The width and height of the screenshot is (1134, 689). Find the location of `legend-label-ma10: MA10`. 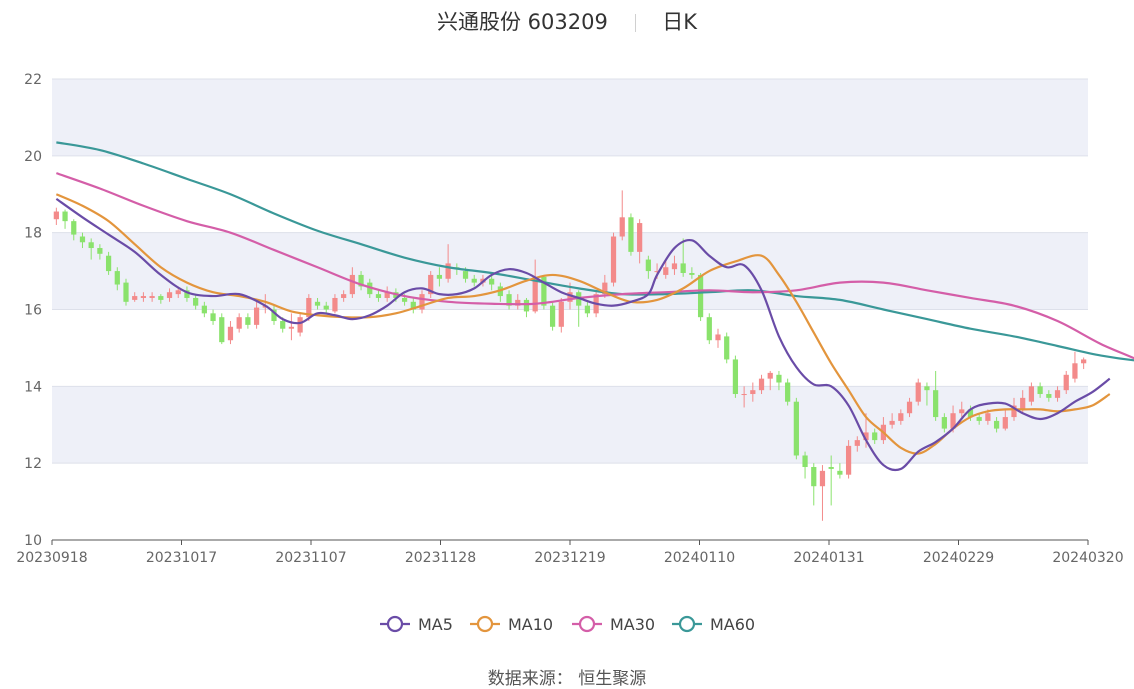

legend-label-ma10: MA10 is located at coordinates (530, 624).